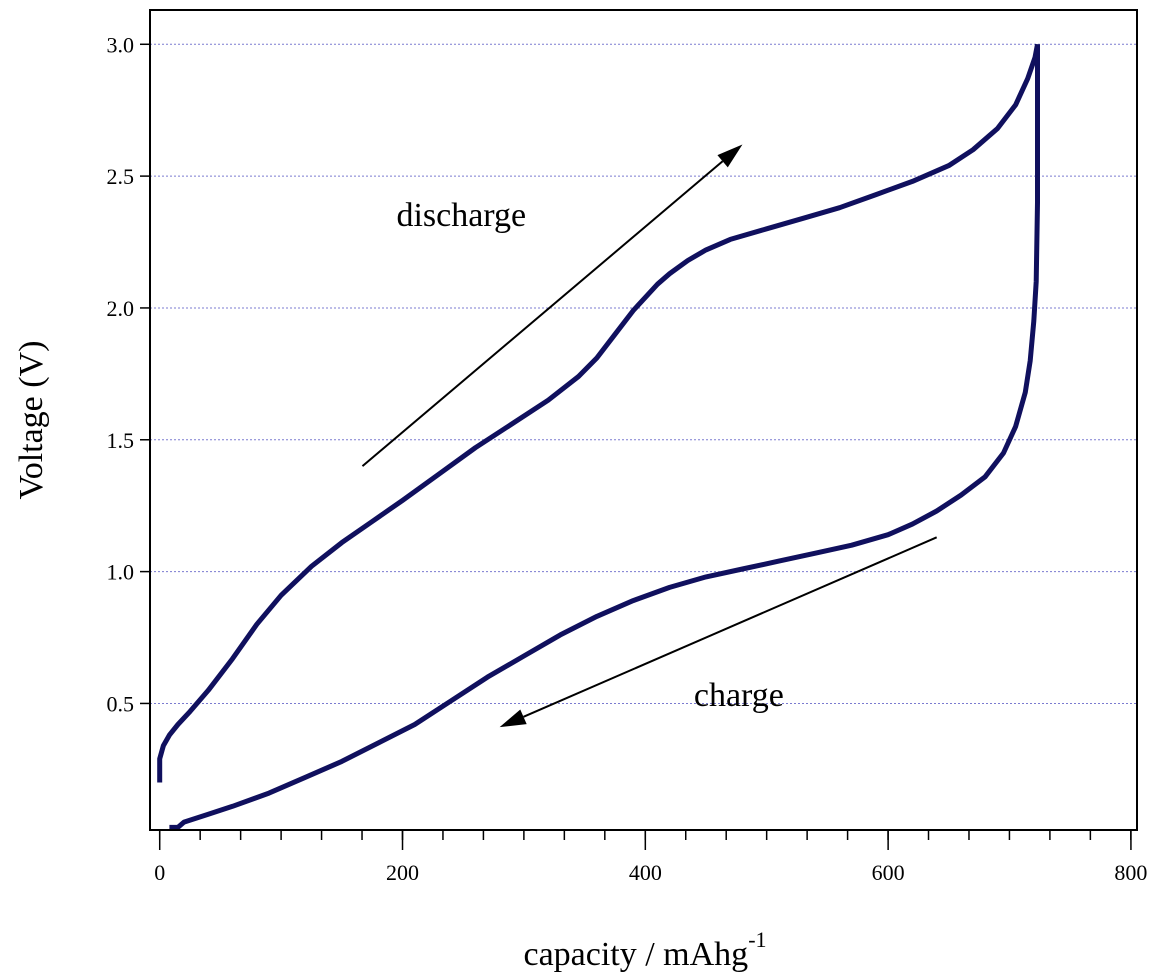  What do you see at coordinates (461, 215) in the screenshot?
I see `annotation-discharge: discharge` at bounding box center [461, 215].